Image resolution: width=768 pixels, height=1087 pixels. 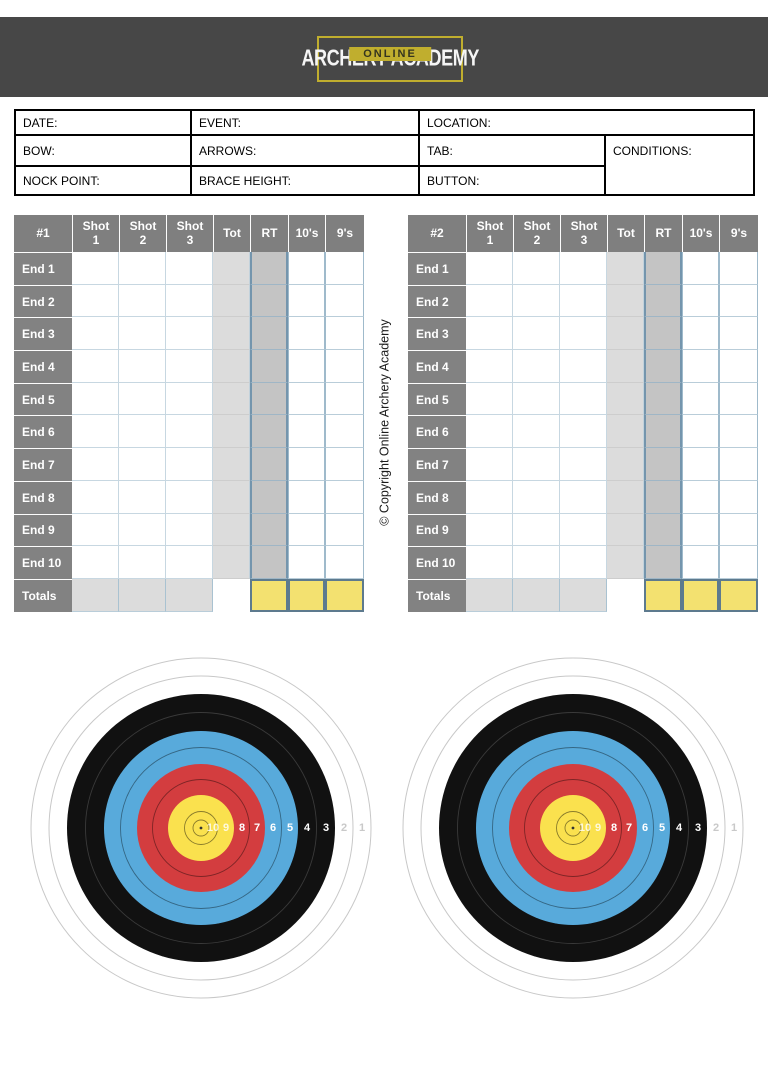 I want to click on form-field-bow: BOW:, so click(x=104, y=151).